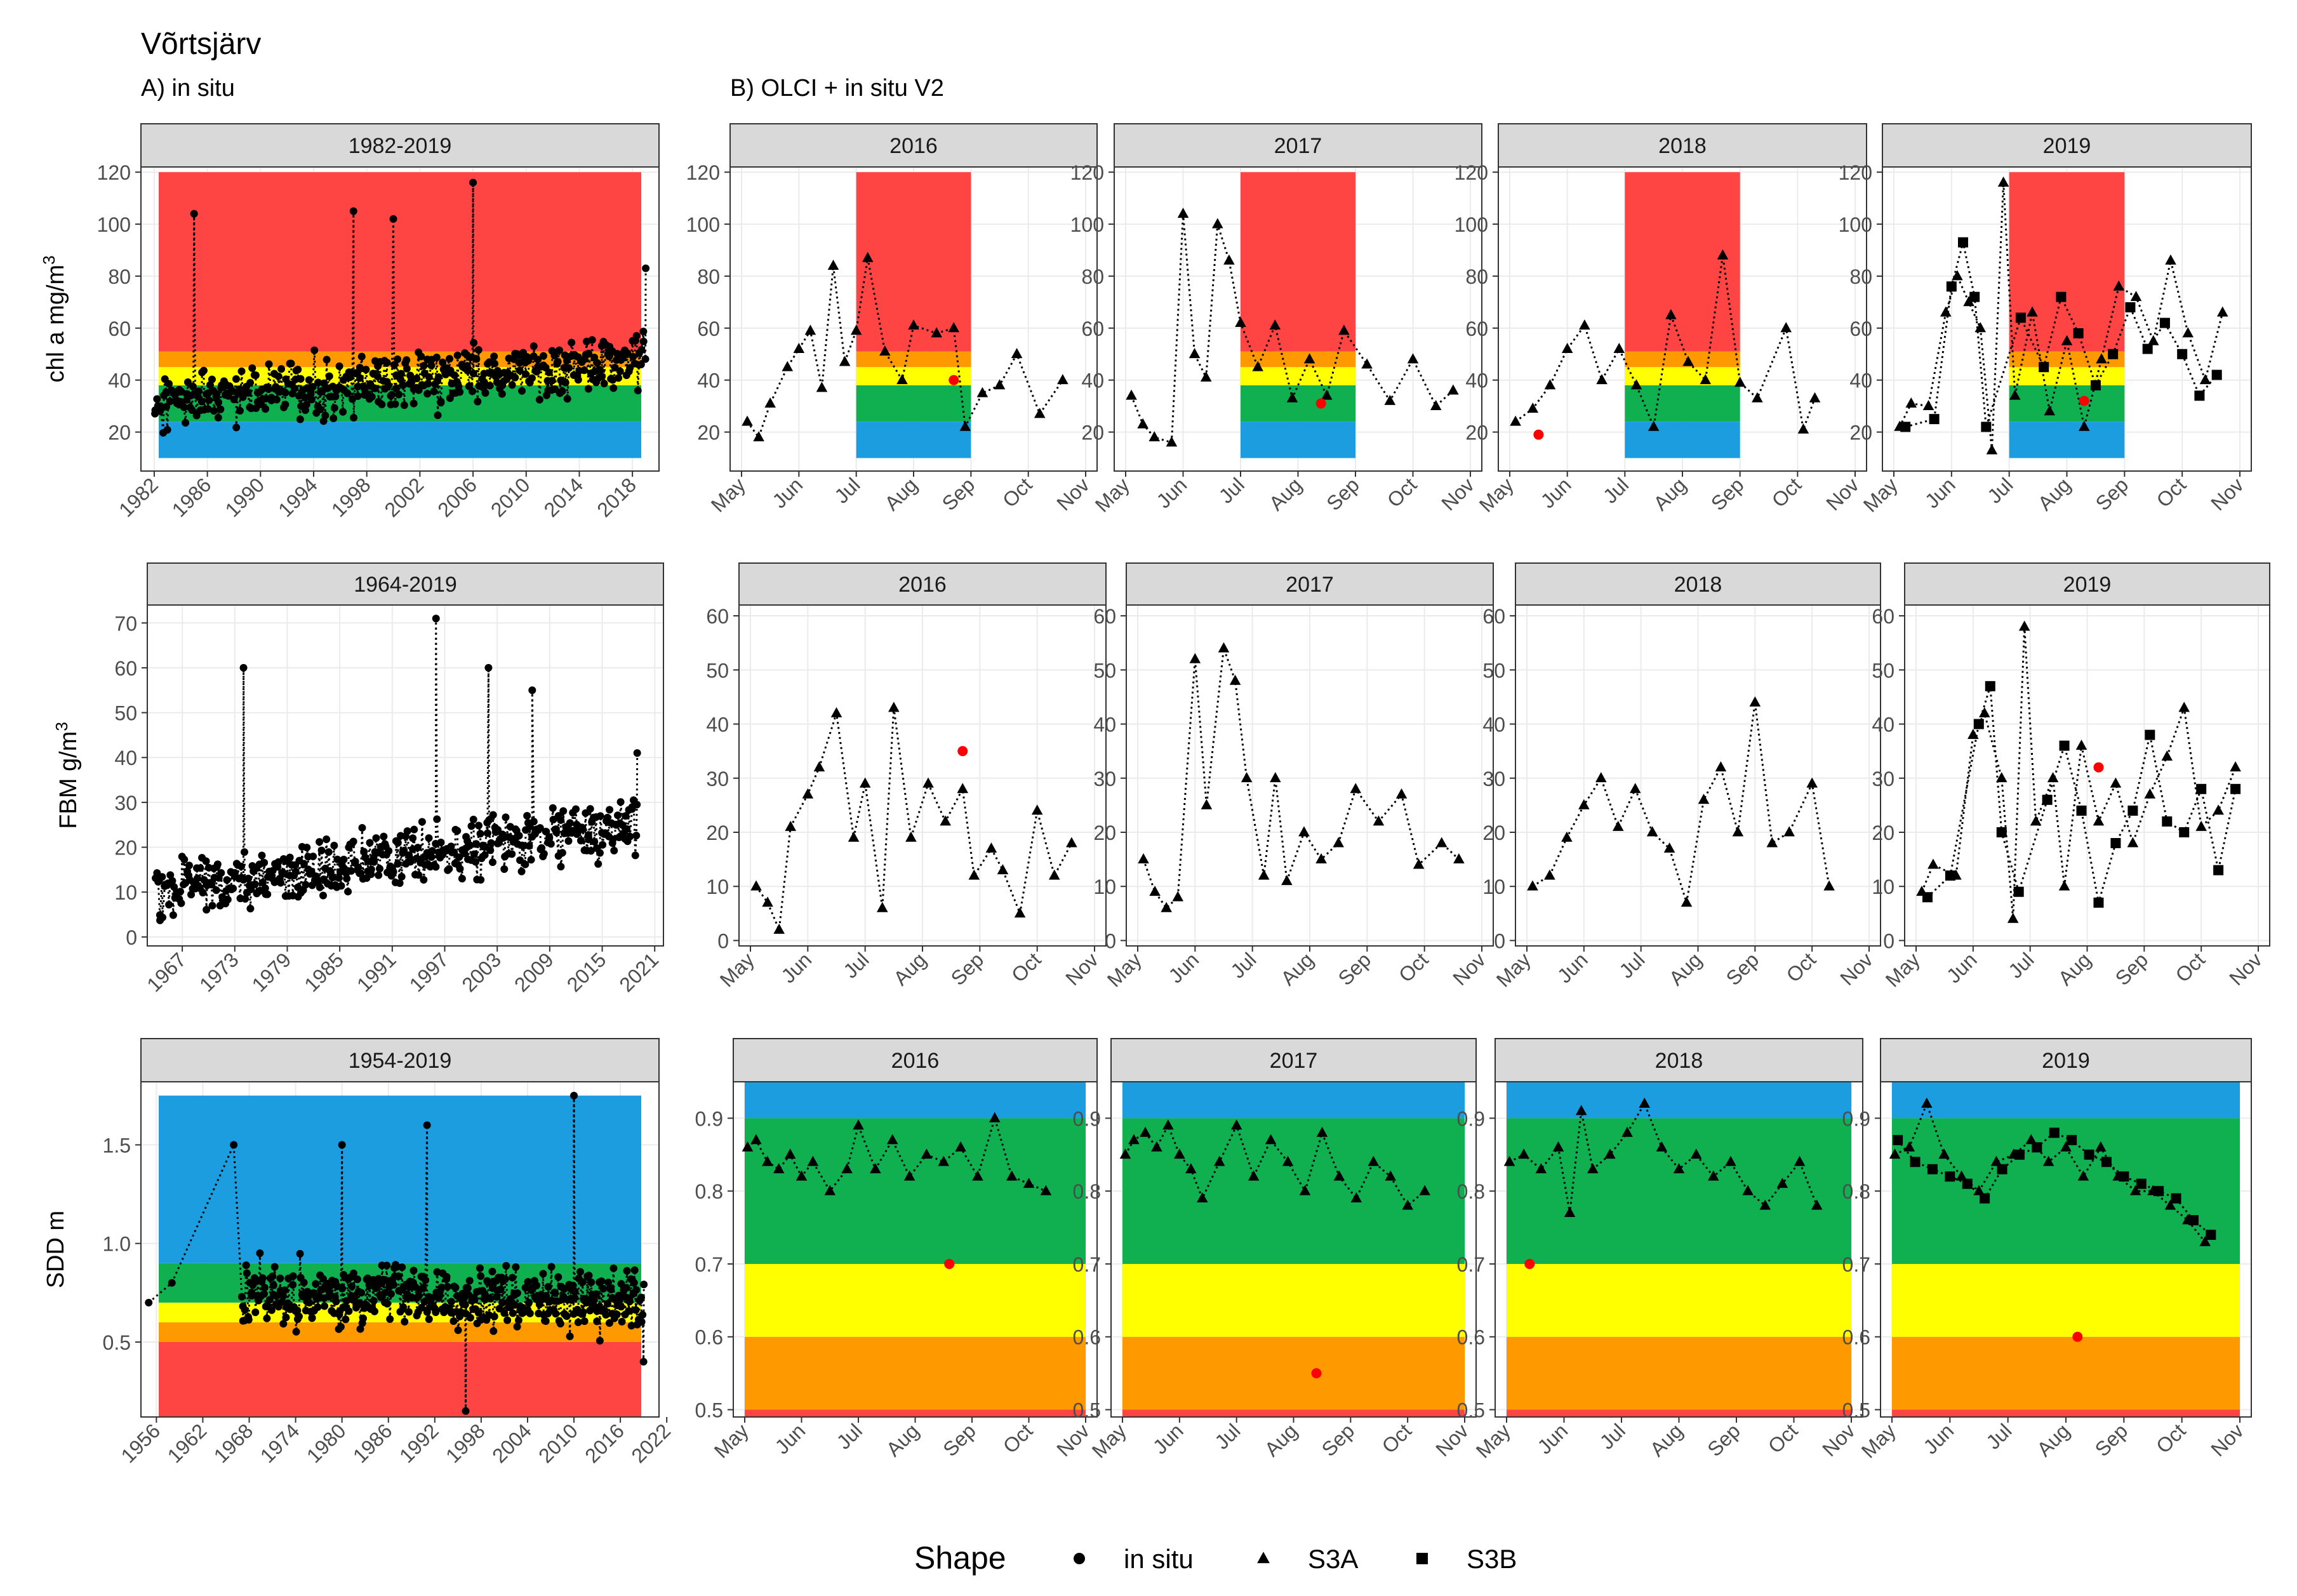 The width and height of the screenshot is (2297, 1596). Describe the element at coordinates (1612, 1436) in the screenshot. I see `x-tick-label: Jul` at that location.